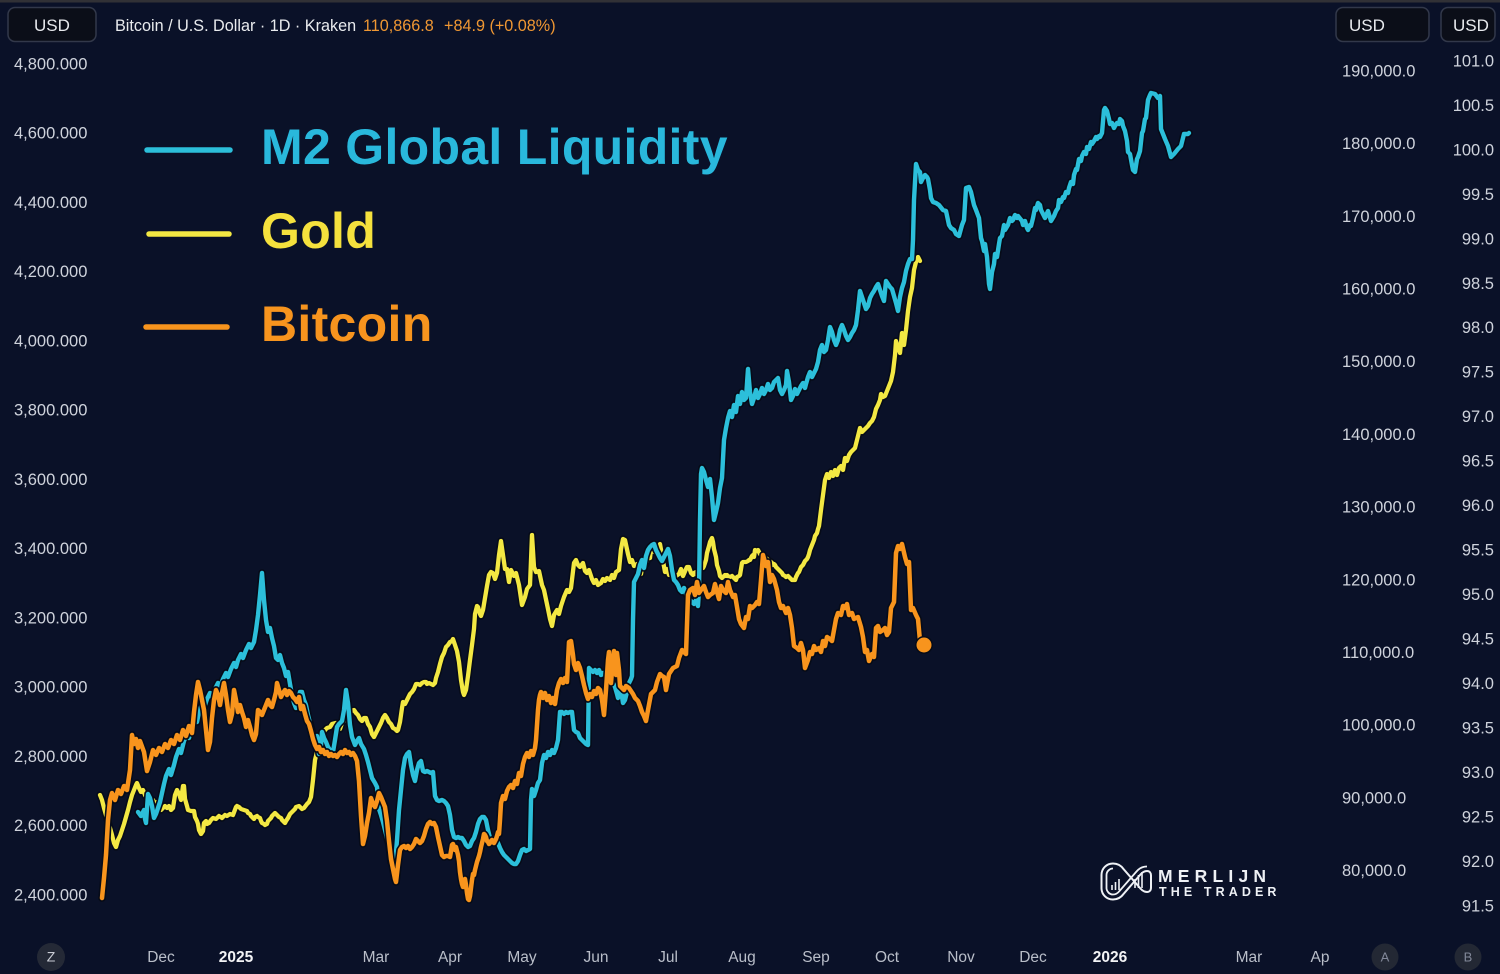 The width and height of the screenshot is (1500, 974). What do you see at coordinates (1478, 417) in the screenshot?
I see `svg-text: 97.0` at bounding box center [1478, 417].